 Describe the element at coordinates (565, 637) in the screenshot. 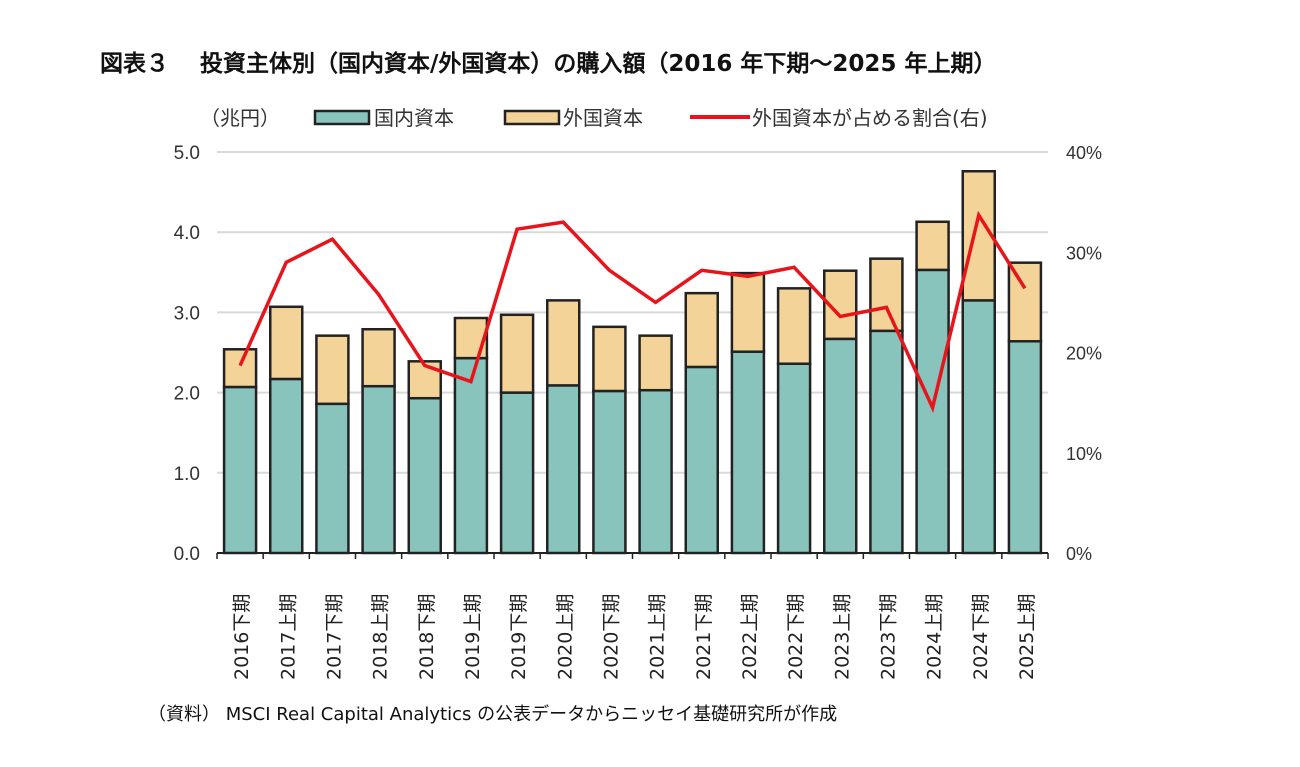

I see `x-tick-label: 2020上期` at that location.